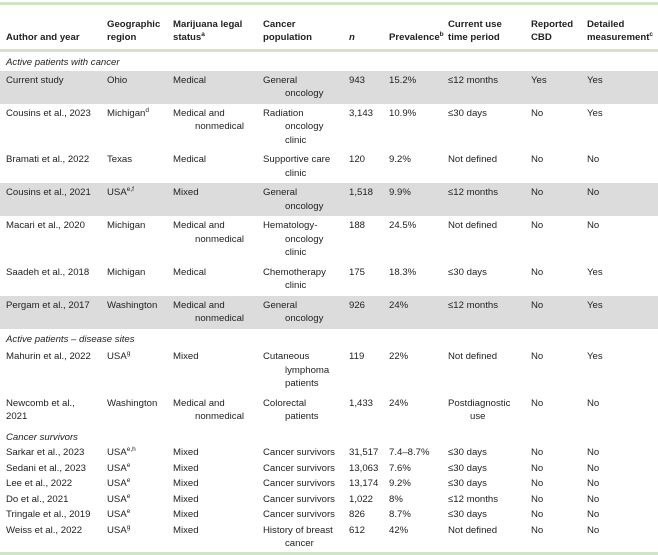 Image resolution: width=658 pixels, height=555 pixels. What do you see at coordinates (132, 305) in the screenshot?
I see `cell-text: Washington` at bounding box center [132, 305].